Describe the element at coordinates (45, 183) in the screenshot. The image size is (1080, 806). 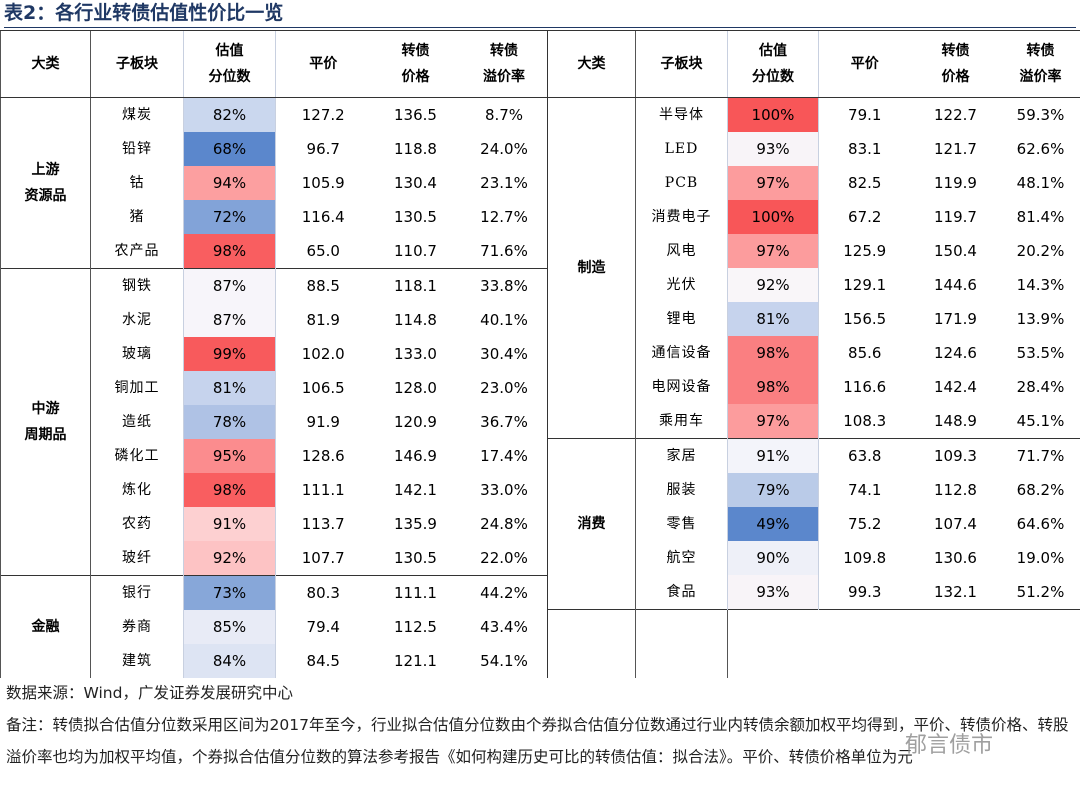
I see `category-cell: 上游 资源品` at that location.